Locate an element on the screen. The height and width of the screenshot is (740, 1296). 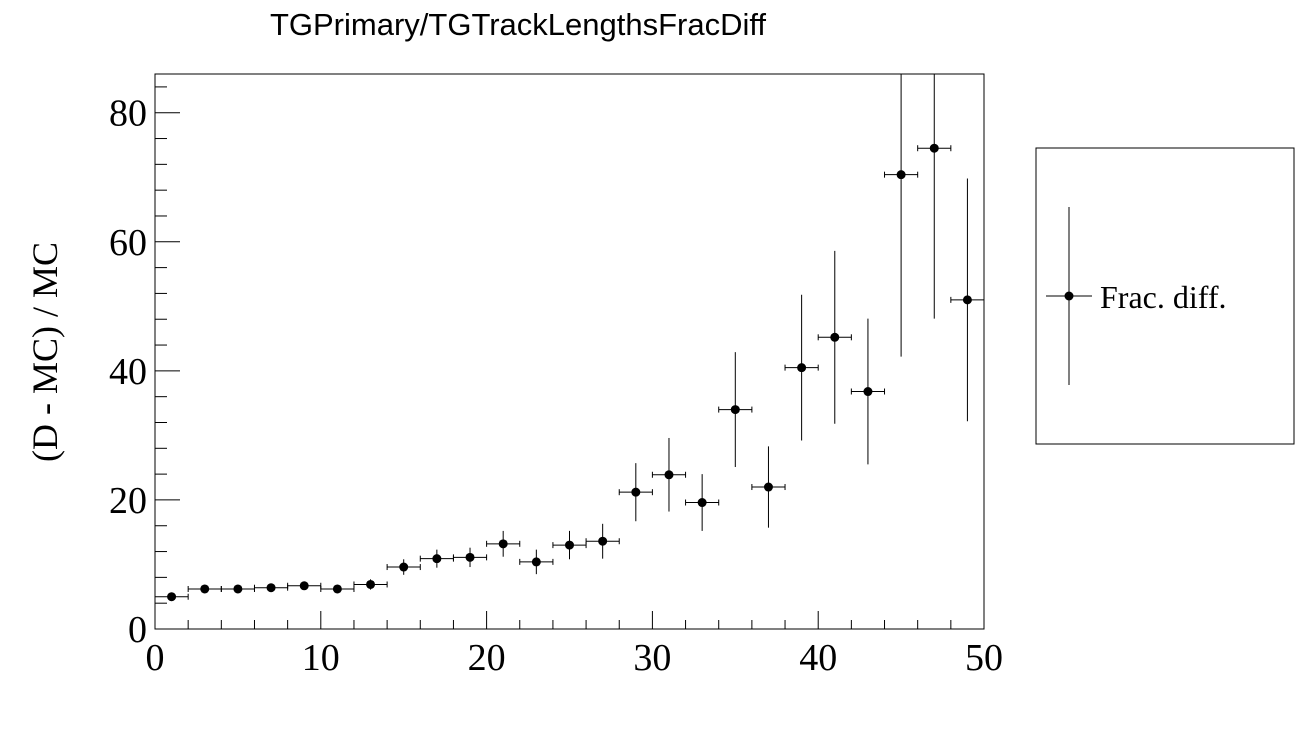
chart-title: TGPrimary/TGTrackLengthsFracDiff is located at coordinates (518, 24).